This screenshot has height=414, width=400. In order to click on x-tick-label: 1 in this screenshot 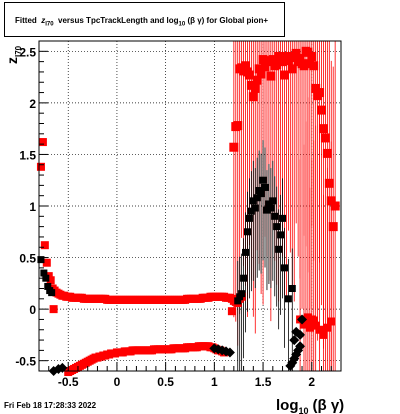, I will do `click(214, 382)`.